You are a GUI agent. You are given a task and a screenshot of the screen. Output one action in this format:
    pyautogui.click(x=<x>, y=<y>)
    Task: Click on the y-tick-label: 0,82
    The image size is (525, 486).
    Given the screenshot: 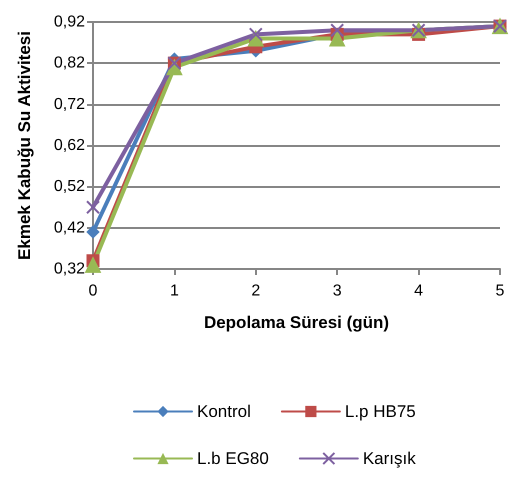 What is the action you would take?
    pyautogui.click(x=70, y=63)
    